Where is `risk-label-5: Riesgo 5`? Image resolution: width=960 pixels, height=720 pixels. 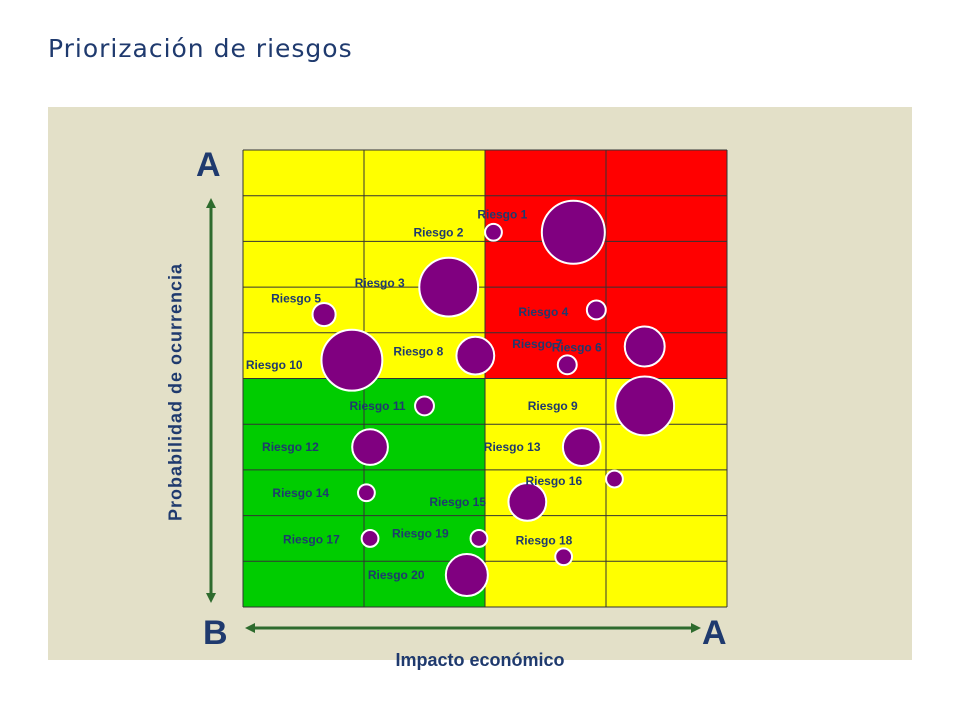
risk-label-5: Riesgo 5 is located at coordinates (296, 299).